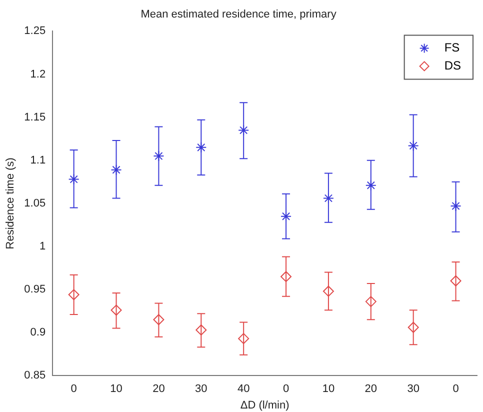 This screenshot has height=412, width=483. Describe the element at coordinates (38, 332) in the screenshot. I see `y-tick-label: 0.9` at that location.